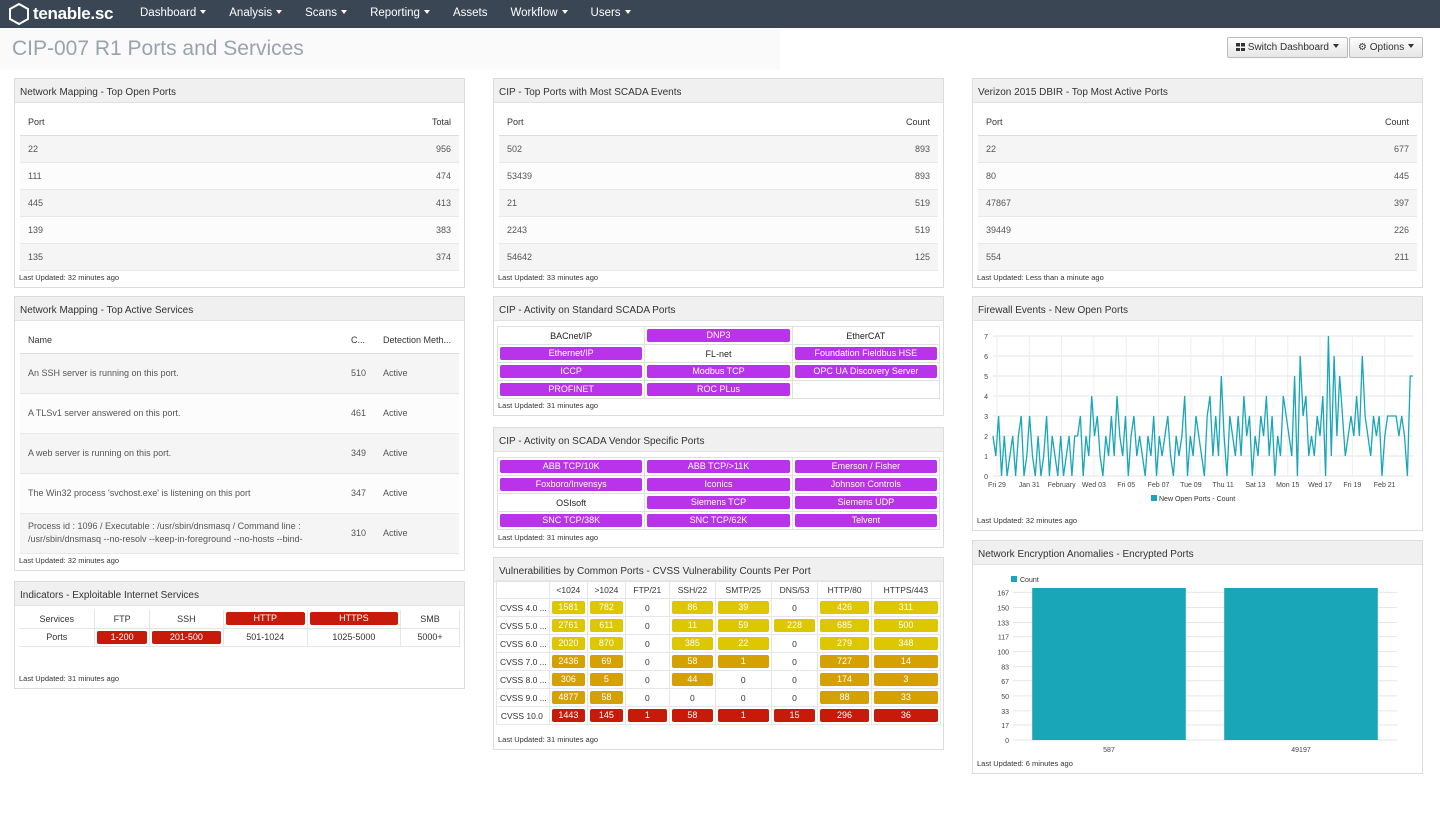  Describe the element at coordinates (905, 643) in the screenshot. I see `vulnerability-count: 348` at that location.